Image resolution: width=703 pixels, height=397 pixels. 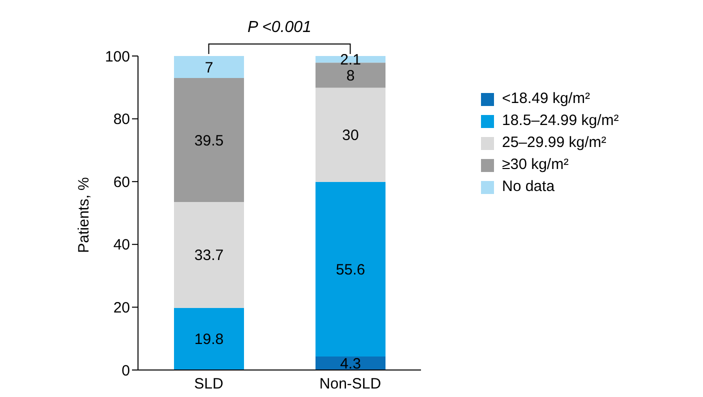 I want to click on data-label: 55.6, so click(x=351, y=270).